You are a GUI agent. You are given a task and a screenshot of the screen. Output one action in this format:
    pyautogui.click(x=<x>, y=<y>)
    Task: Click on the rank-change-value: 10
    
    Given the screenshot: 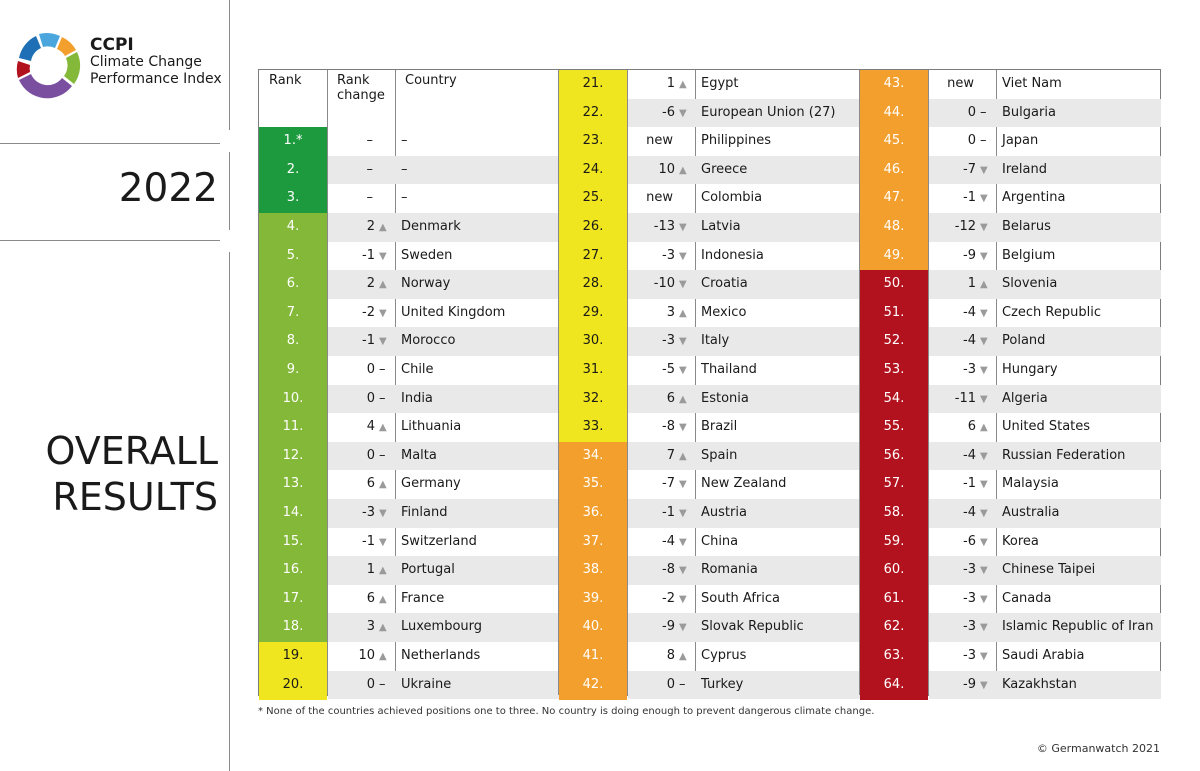 What is the action you would take?
    pyautogui.click(x=366, y=655)
    